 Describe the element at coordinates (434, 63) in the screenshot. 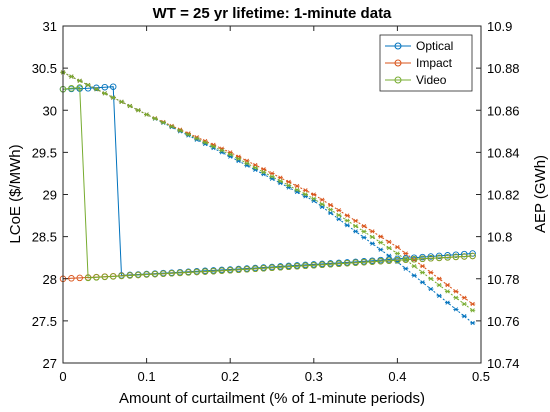

I see `legend-label-impact: Impact` at that location.